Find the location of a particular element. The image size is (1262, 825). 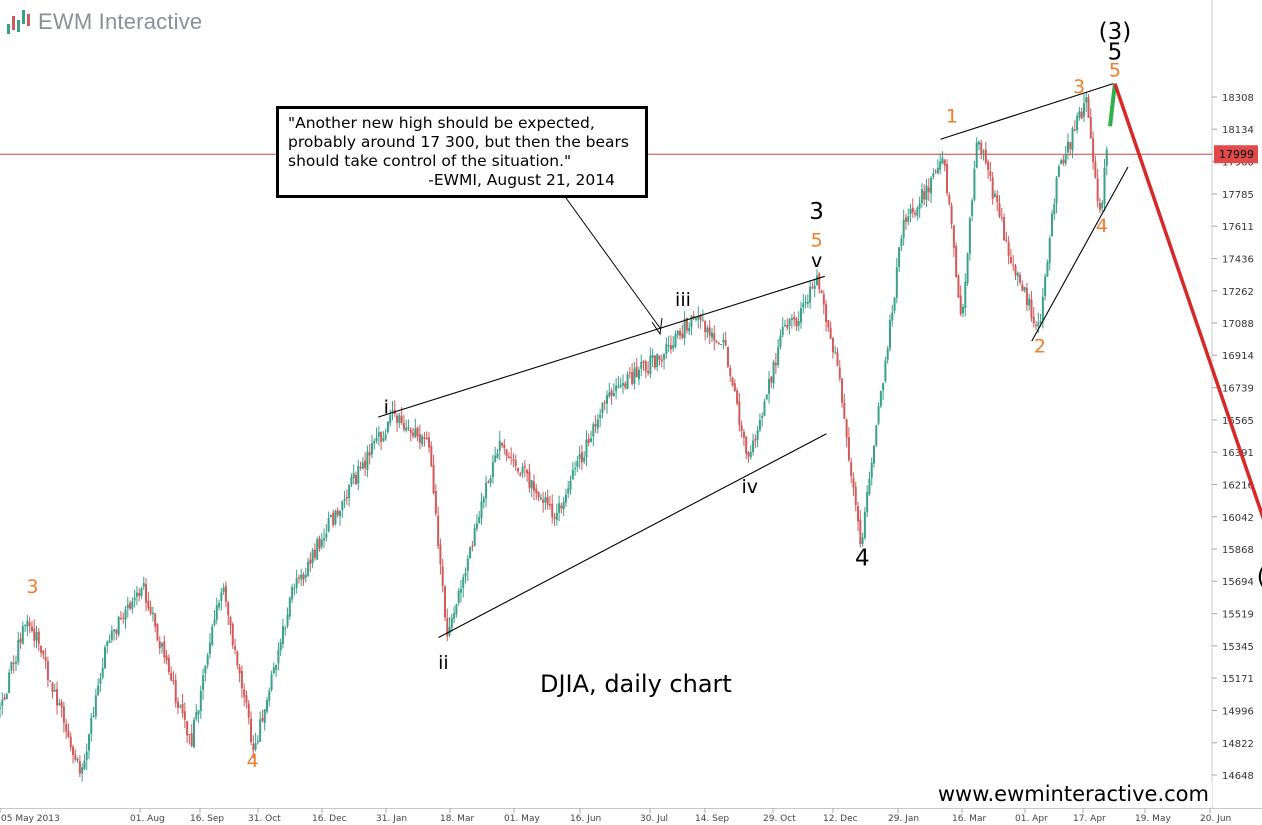

y-tick-label: 14822 is located at coordinates (1238, 744).